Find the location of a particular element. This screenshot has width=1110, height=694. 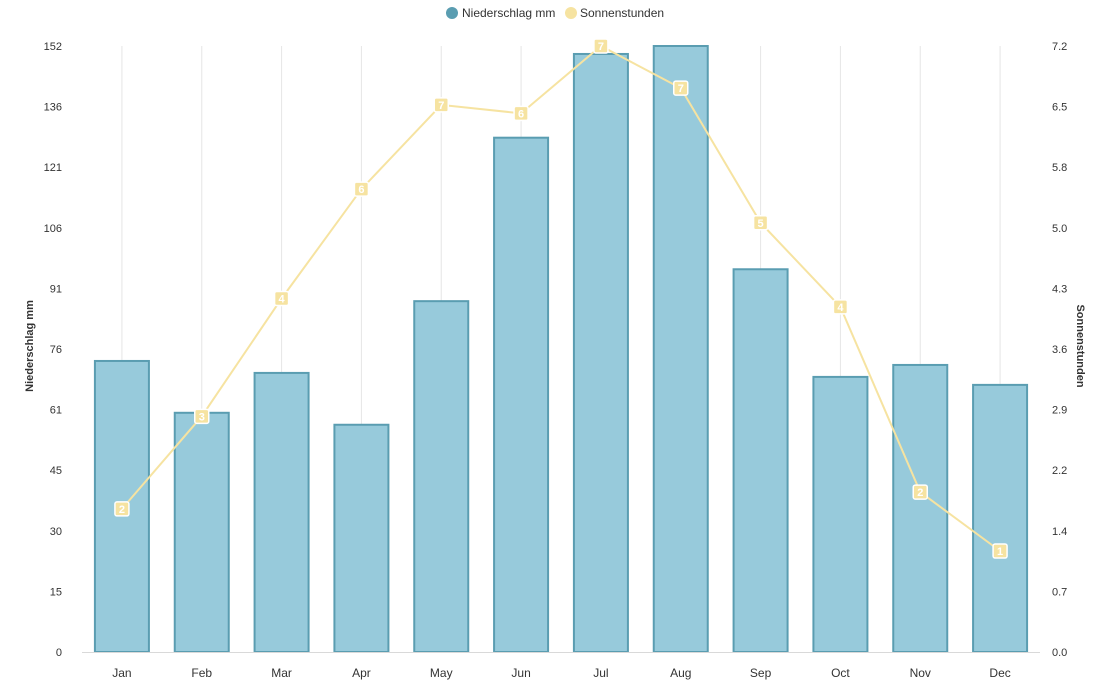

y-tick-label-right: 4.3 is located at coordinates (1059, 289).